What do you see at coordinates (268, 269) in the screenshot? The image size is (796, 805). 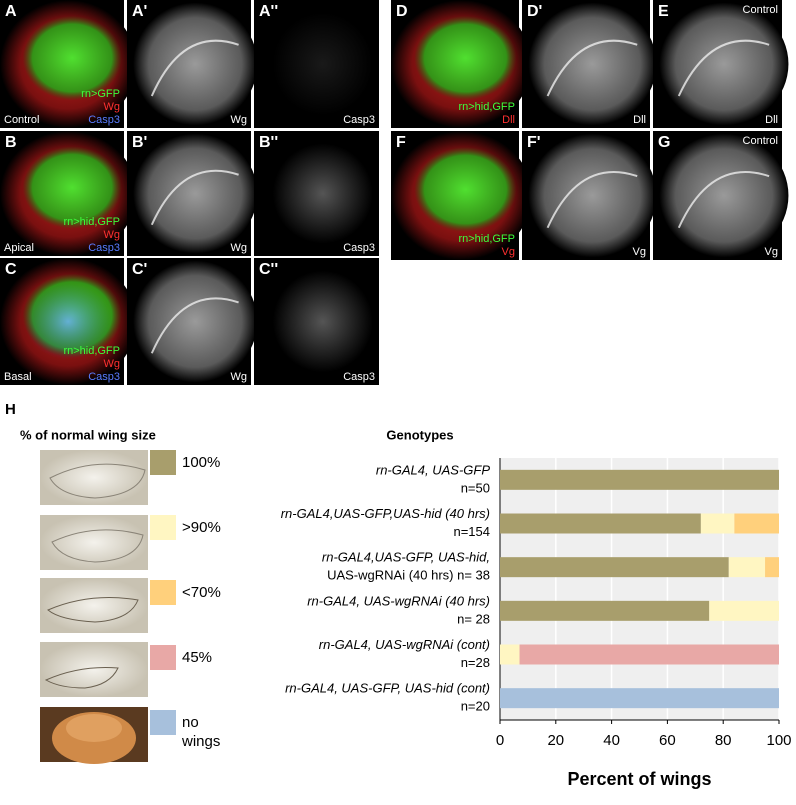 I see `panel-letter: C''` at bounding box center [268, 269].